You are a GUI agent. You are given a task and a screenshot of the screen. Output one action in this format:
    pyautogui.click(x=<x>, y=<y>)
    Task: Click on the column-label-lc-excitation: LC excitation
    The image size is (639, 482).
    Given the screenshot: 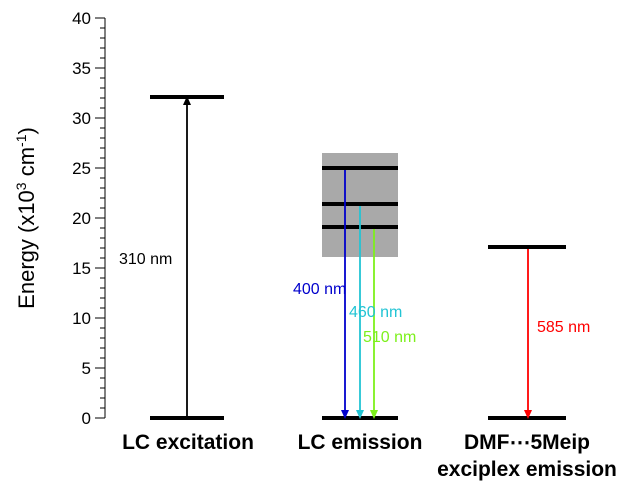 What is the action you would take?
    pyautogui.click(x=188, y=442)
    